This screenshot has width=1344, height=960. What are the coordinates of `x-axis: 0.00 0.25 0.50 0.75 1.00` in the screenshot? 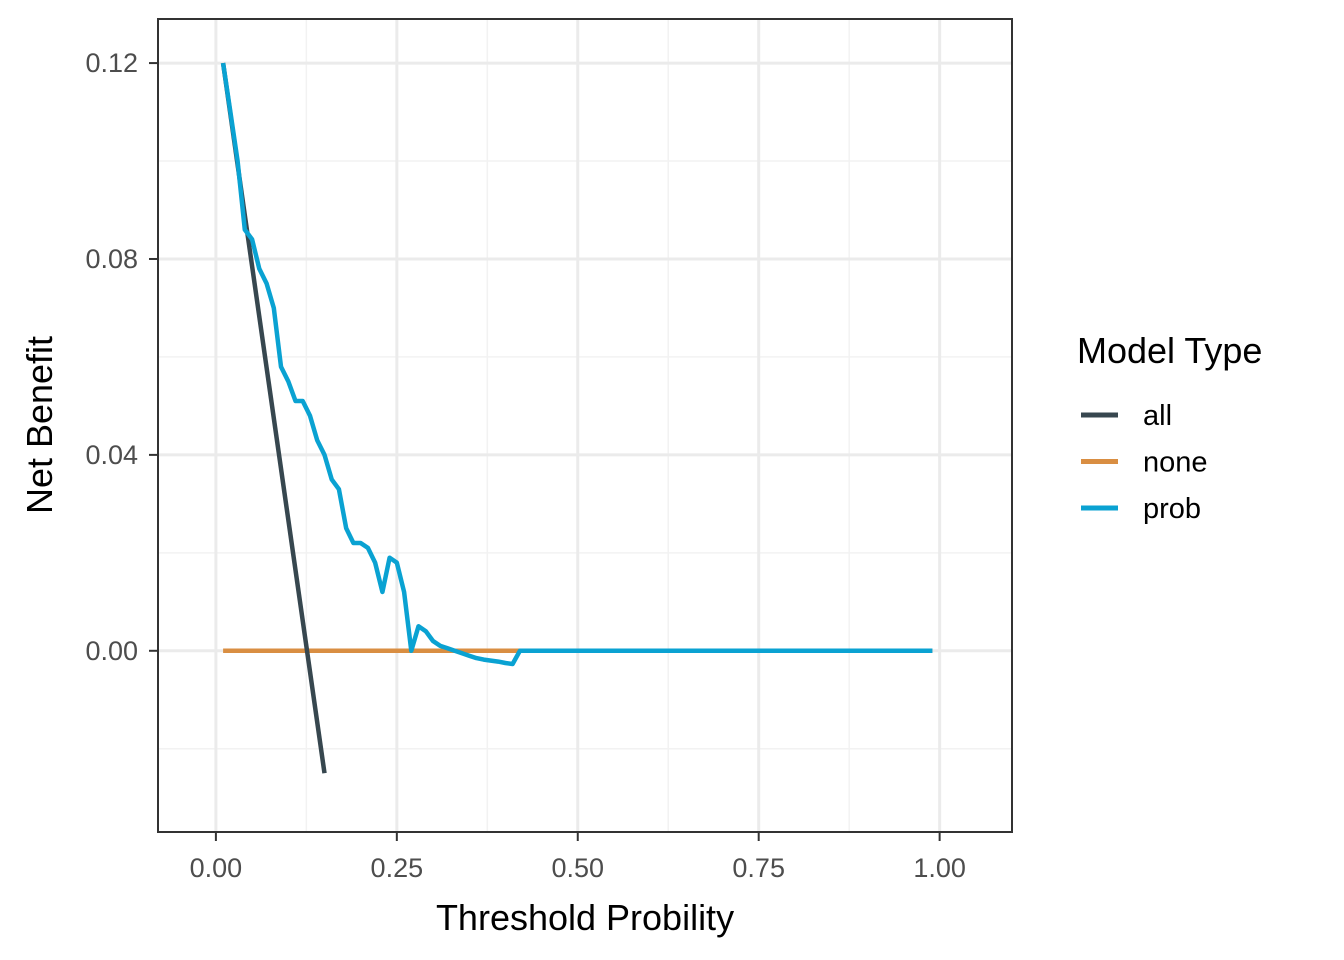 It's located at (578, 857).